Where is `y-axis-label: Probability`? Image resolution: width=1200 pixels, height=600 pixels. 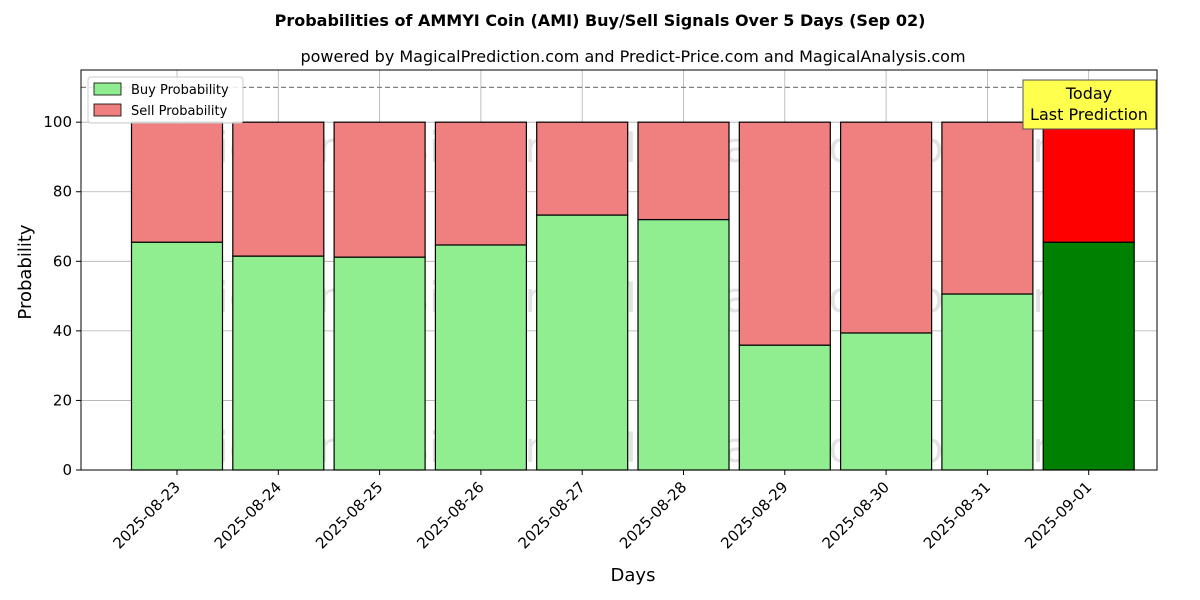 y-axis-label: Probability is located at coordinates (25, 271).